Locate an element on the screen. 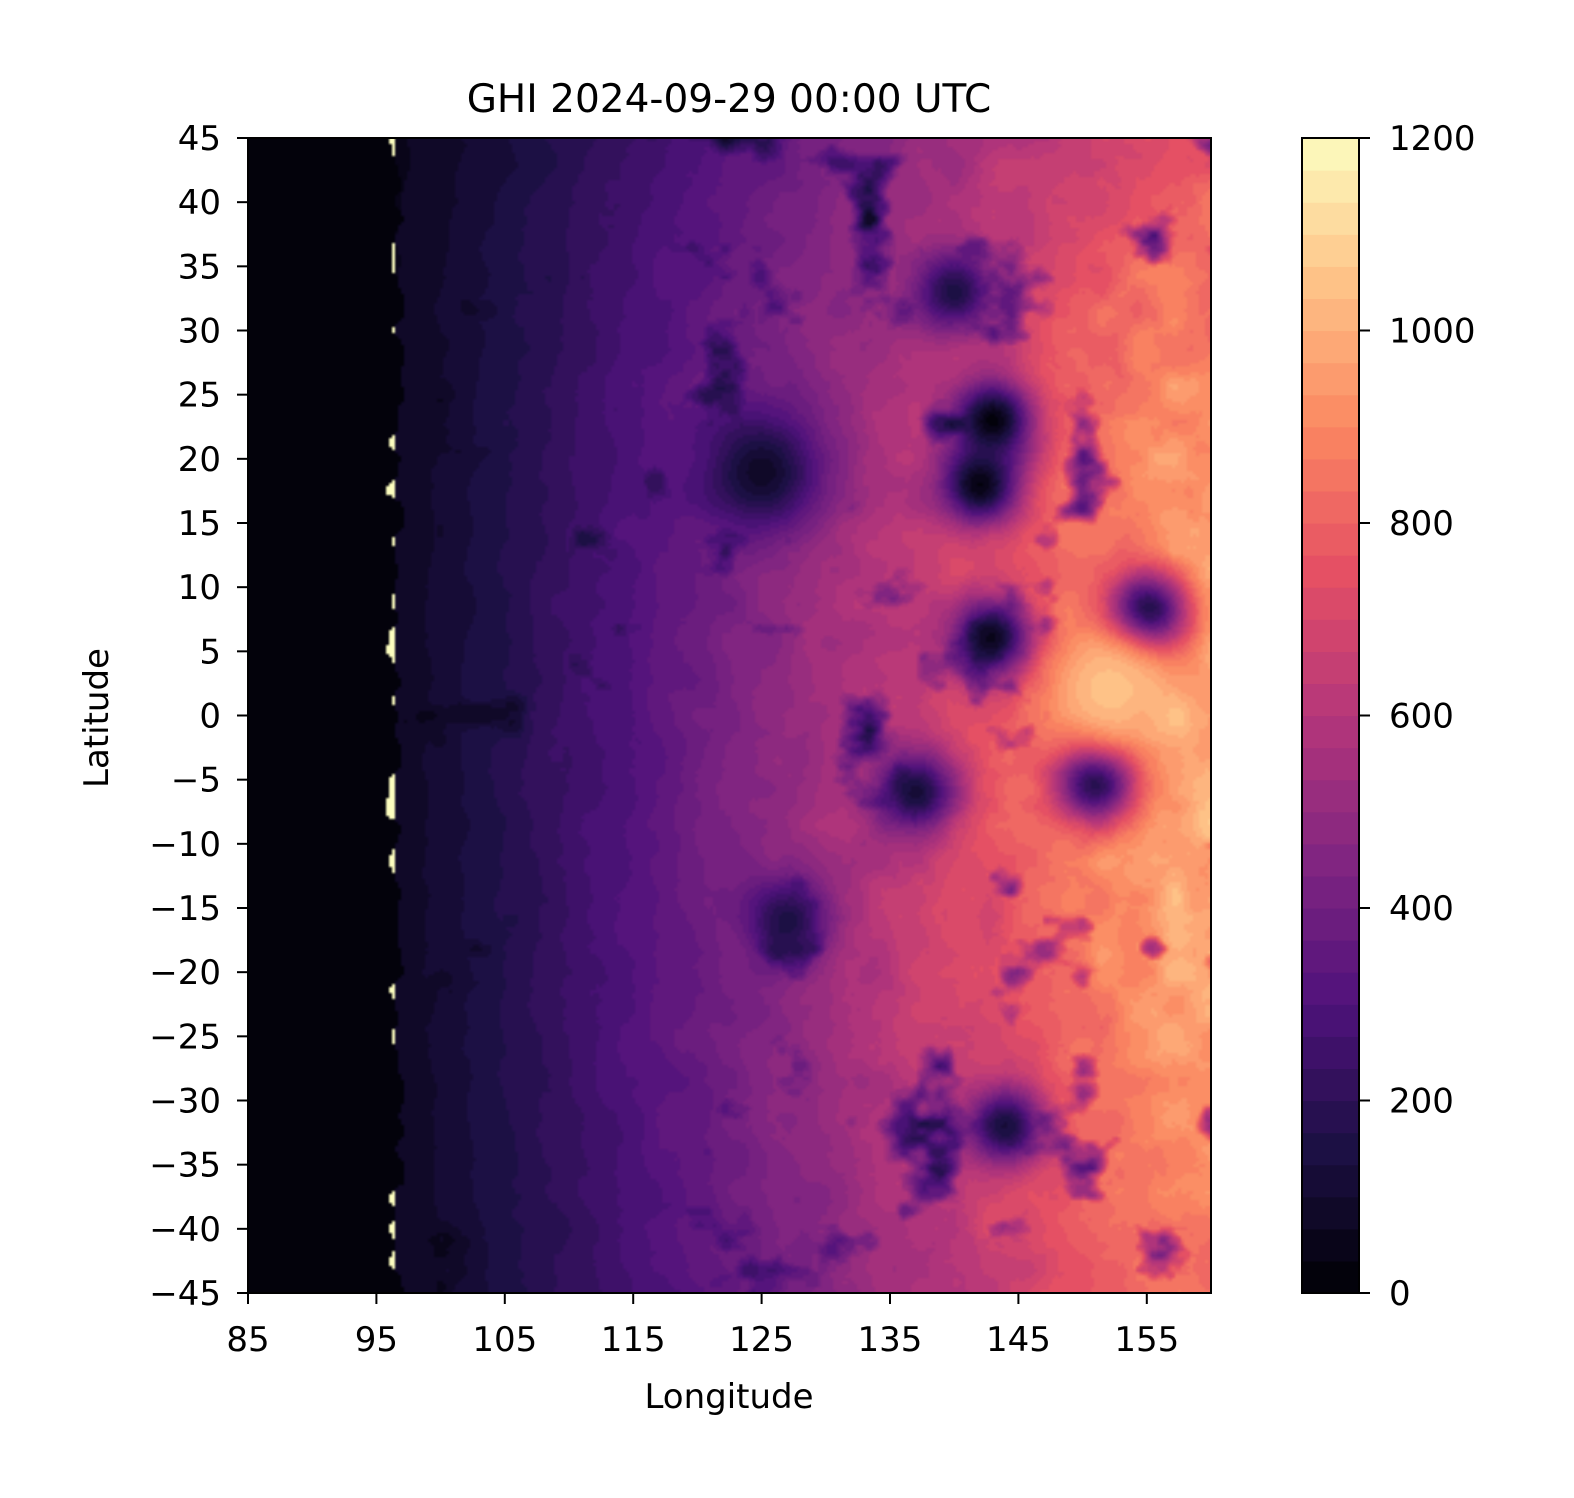 Image resolution: width=1574 pixels, height=1498 pixels. colorbar-tick-label: 200 is located at coordinates (1421, 1102).